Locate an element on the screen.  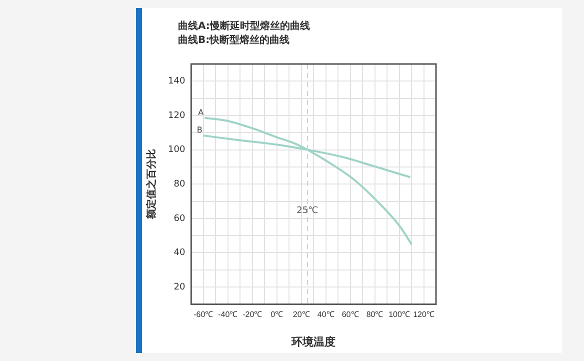
x-tick-label: 40℃ is located at coordinates (325, 315).